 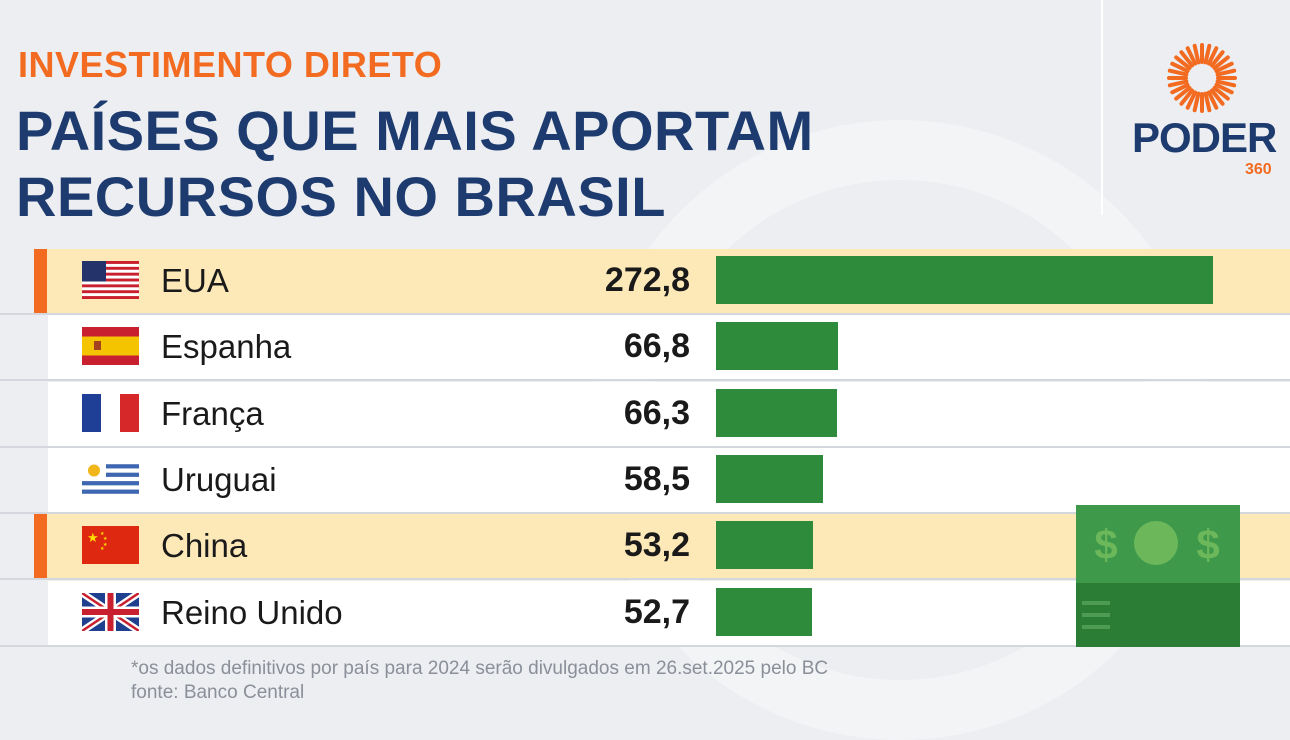 I want to click on poder360-logo: PODER 360, so click(x=1203, y=115).